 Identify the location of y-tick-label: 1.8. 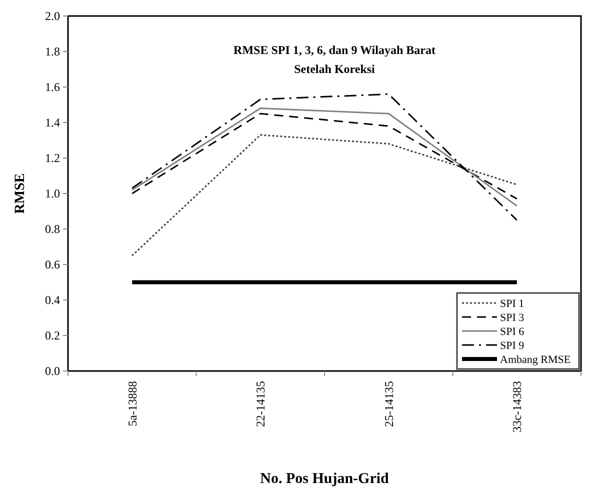
(52, 51).